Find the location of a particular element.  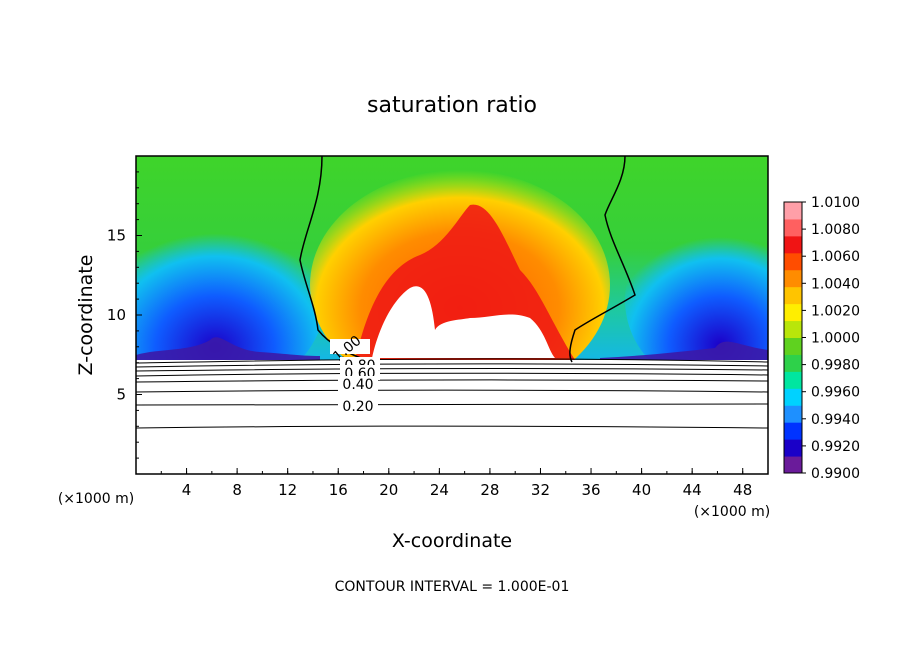

x-tick-label: 12 is located at coordinates (287, 490).